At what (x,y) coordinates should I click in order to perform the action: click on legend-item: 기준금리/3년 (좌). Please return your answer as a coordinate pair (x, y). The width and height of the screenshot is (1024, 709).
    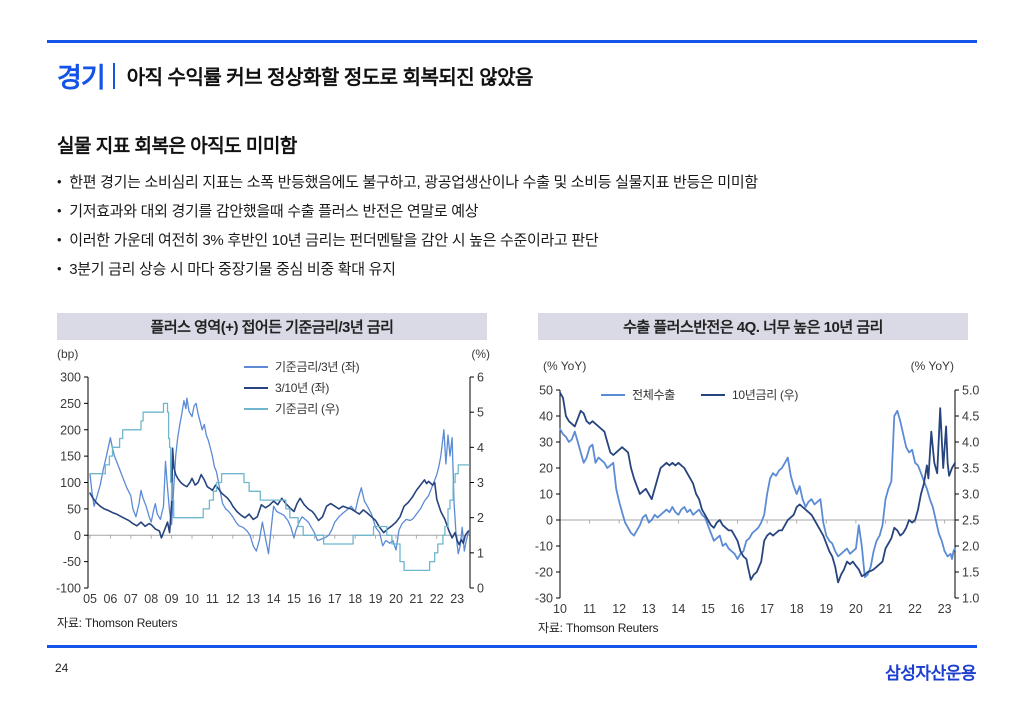
    Looking at the image, I should click on (302, 366).